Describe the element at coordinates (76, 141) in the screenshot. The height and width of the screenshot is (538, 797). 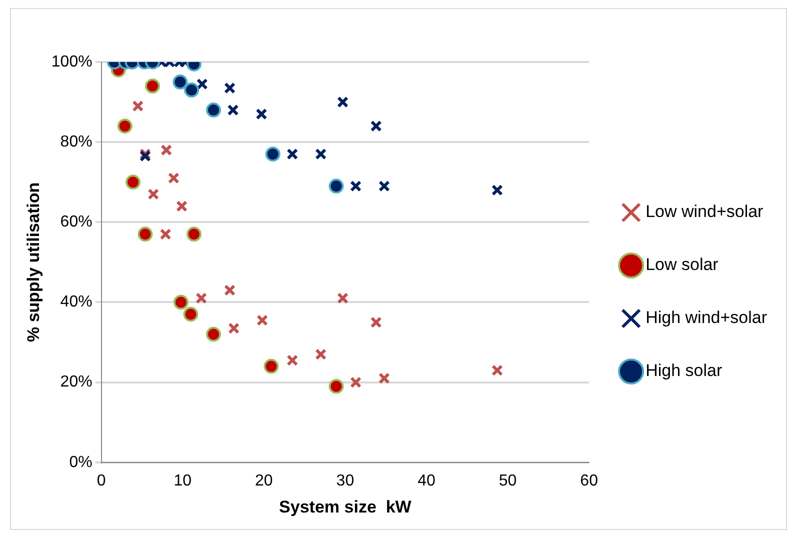
I see `y-tick-label: 80%` at that location.